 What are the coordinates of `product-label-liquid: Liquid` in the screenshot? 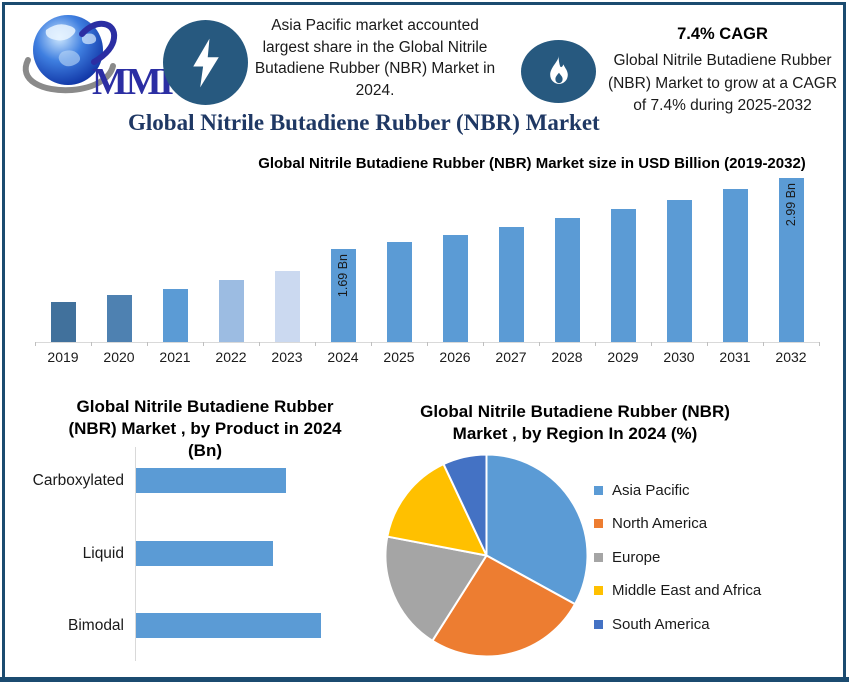 It's located at (103, 553).